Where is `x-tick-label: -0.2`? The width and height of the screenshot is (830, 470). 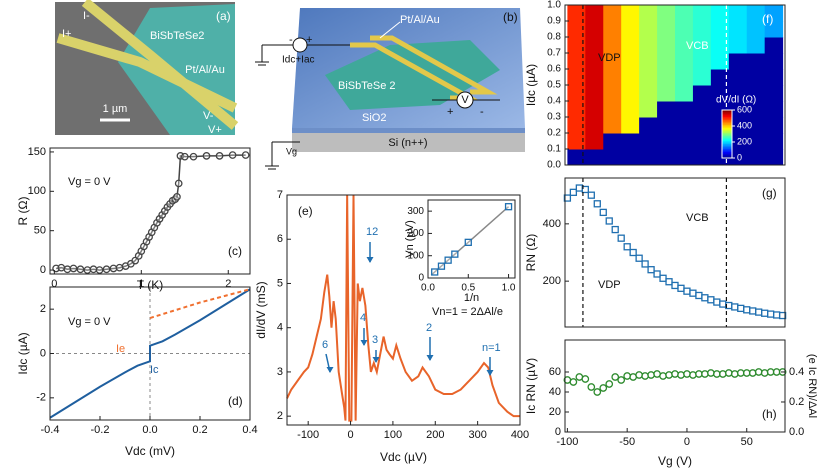 x-tick-label: -0.2 is located at coordinates (100, 430).